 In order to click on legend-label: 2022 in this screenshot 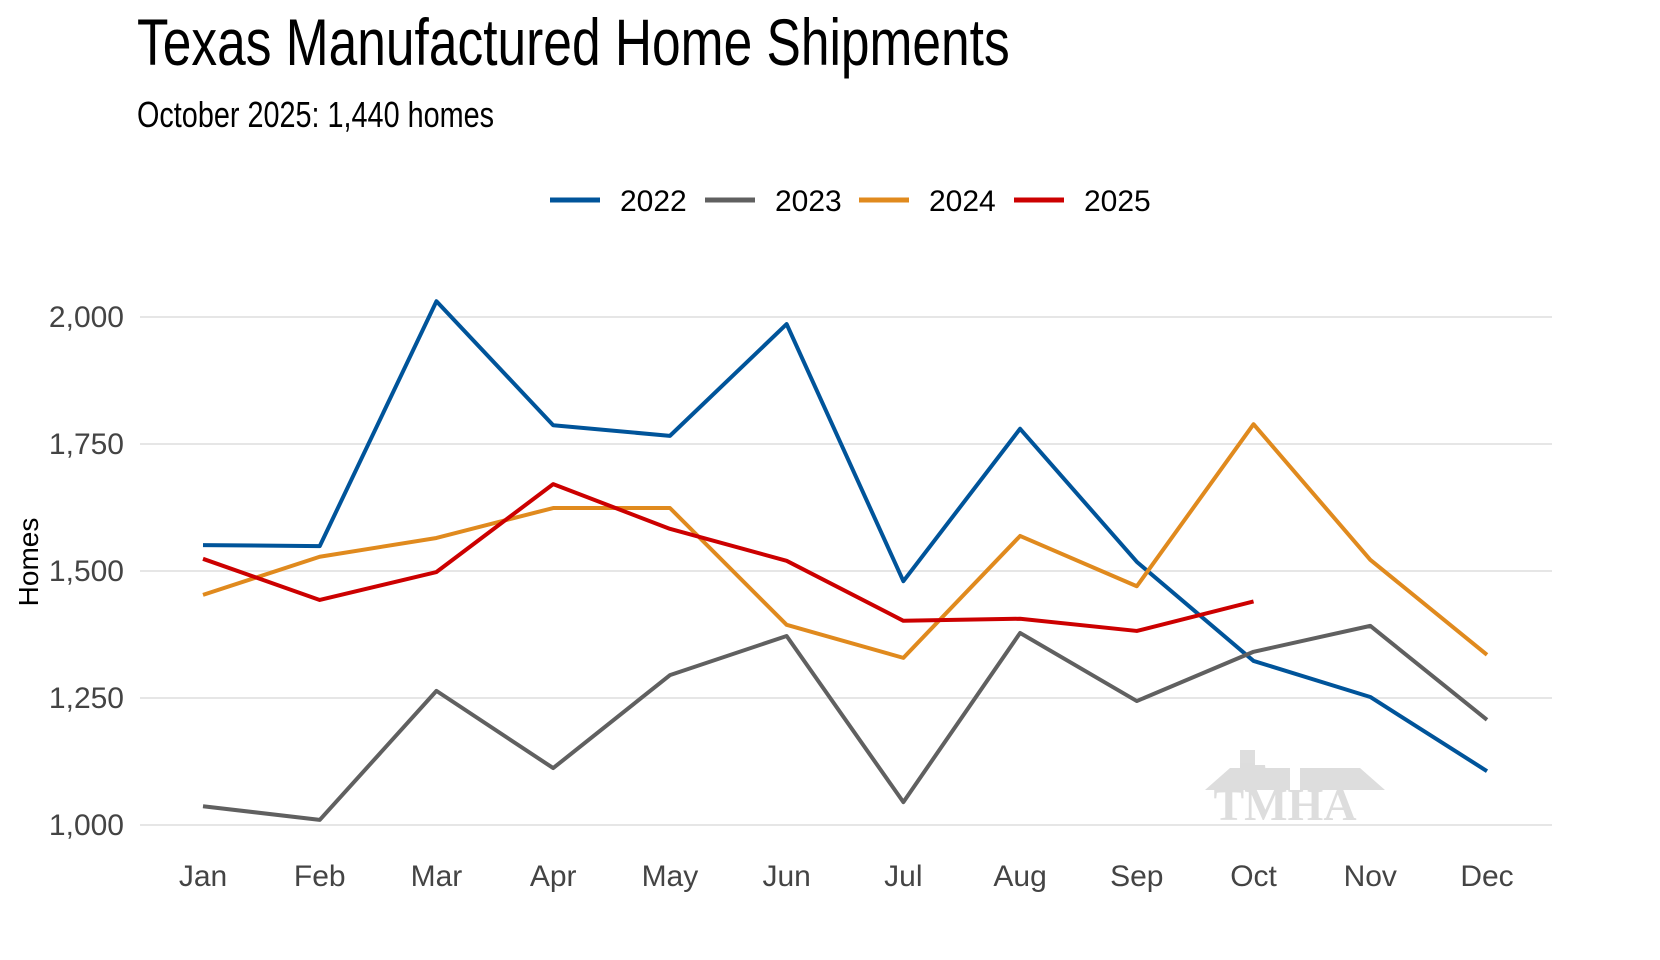, I will do `click(653, 201)`.